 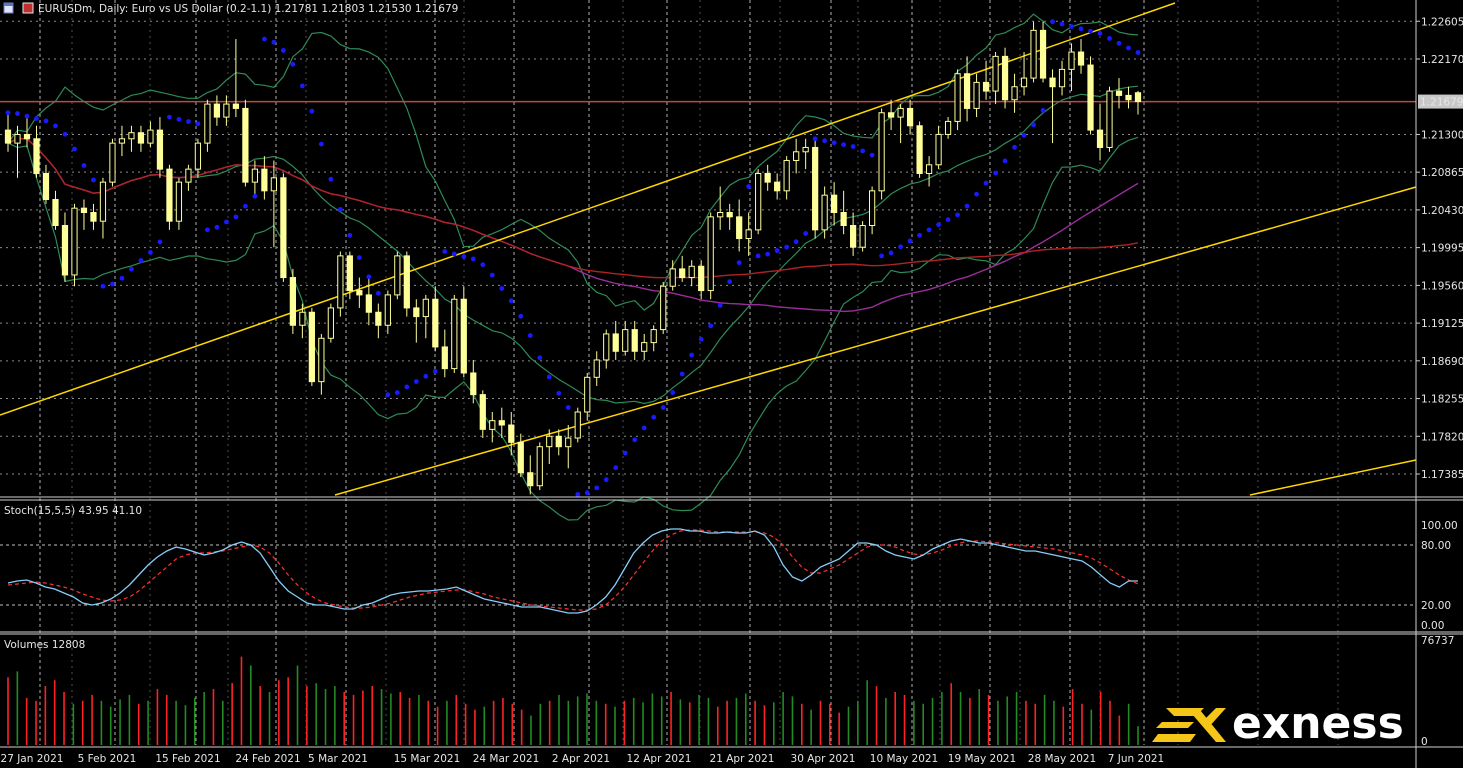 I want to click on x-tick-label: 2 Apr 2021, so click(x=581, y=759).